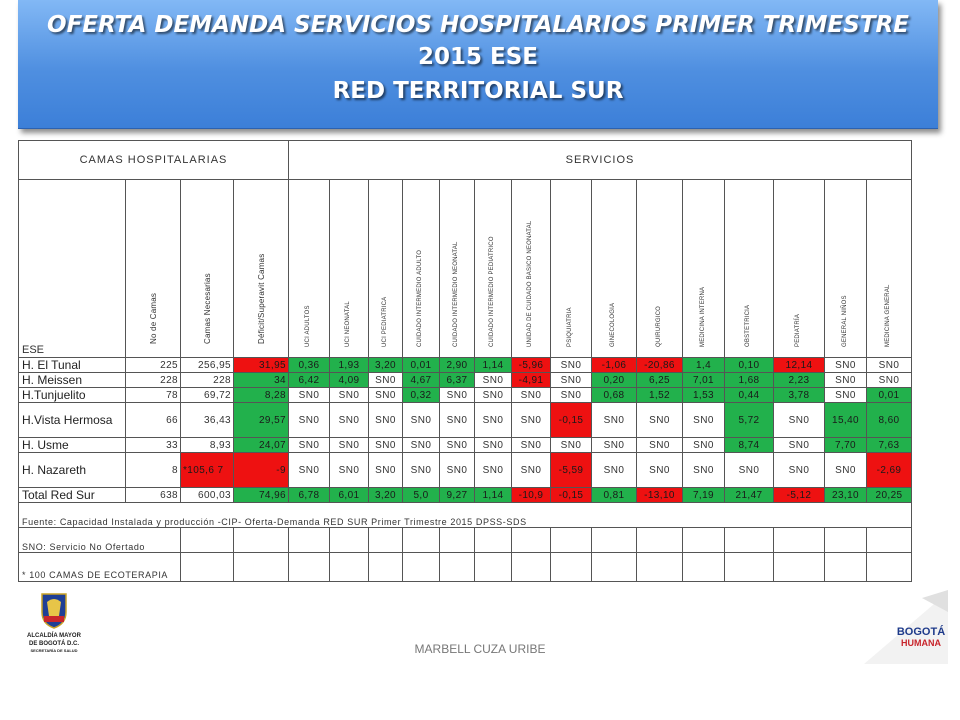 This screenshot has width=960, height=720. I want to click on group-header-row: CAMAS HOSPITALARIAS SERVICIOS, so click(465, 160).